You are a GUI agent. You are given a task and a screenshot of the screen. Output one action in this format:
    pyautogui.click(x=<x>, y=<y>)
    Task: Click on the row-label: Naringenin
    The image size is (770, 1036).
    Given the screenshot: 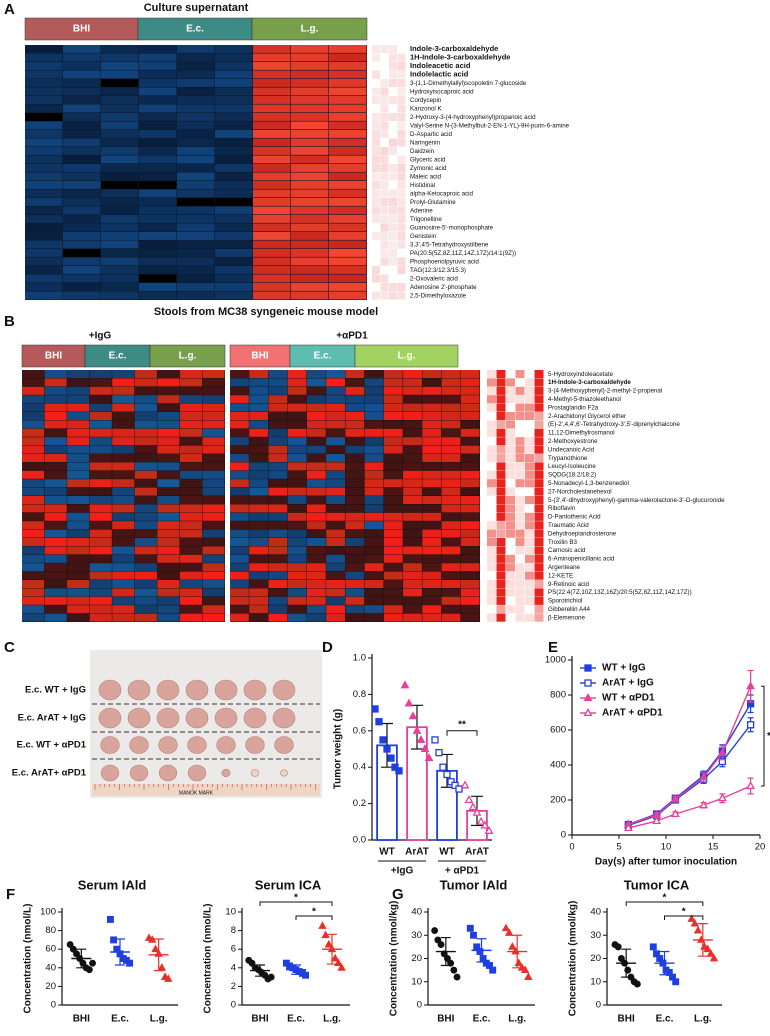 What is the action you would take?
    pyautogui.click(x=425, y=142)
    